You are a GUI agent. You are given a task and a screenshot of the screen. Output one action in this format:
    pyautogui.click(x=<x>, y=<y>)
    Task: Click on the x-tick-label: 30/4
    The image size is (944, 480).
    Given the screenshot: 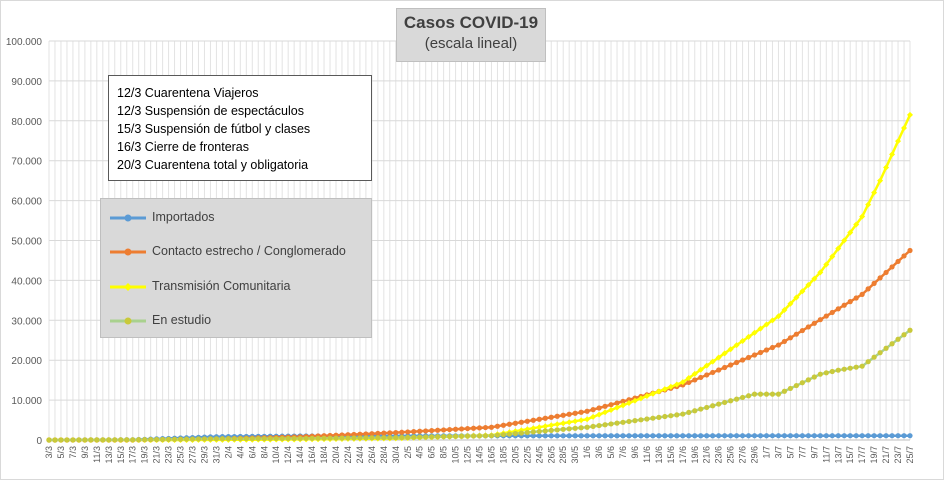 What is the action you would take?
    pyautogui.click(x=396, y=455)
    